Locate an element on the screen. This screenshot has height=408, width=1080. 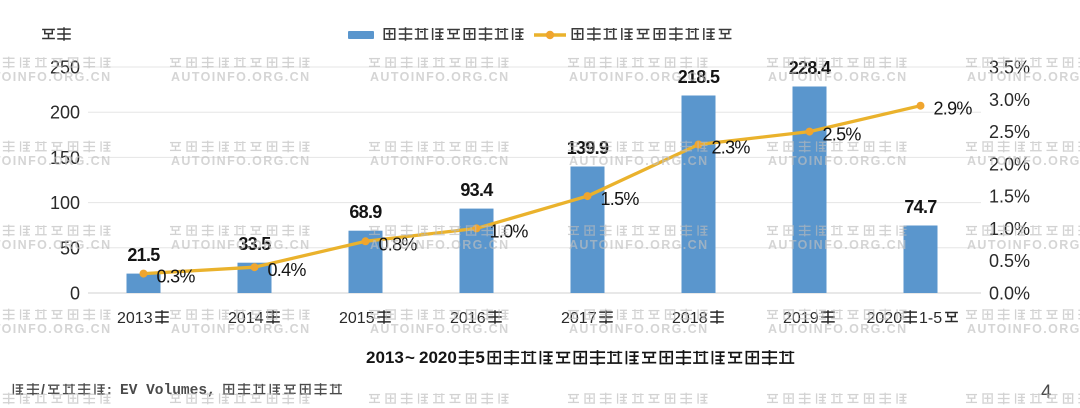
svg-text: 0.0% is located at coordinates (1009, 294).